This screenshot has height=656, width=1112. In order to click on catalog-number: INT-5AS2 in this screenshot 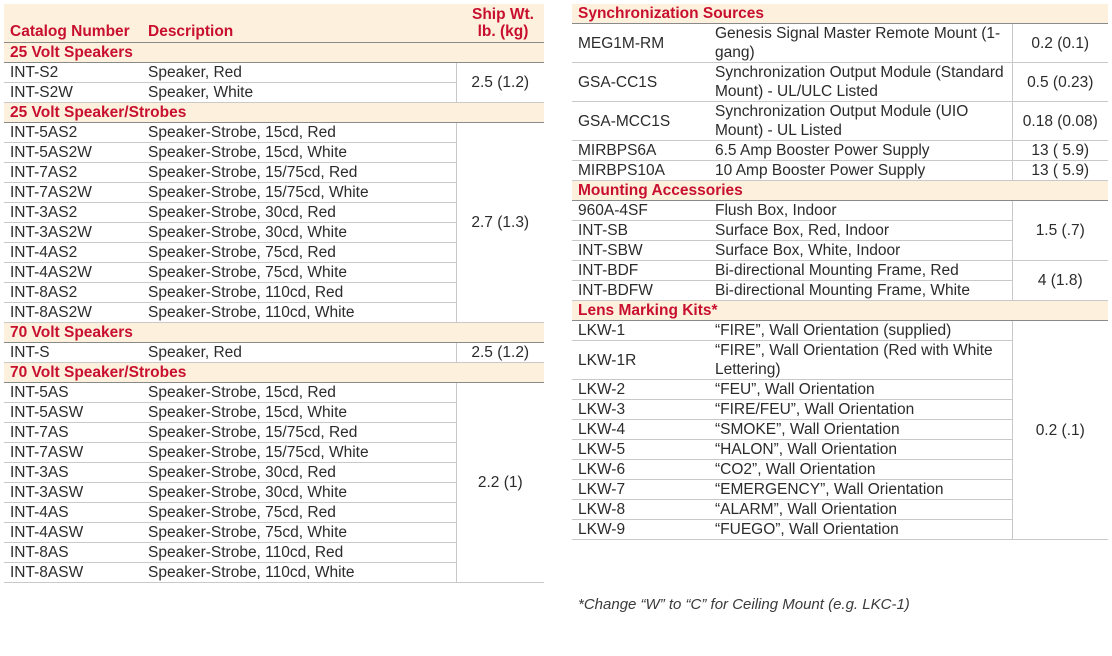, I will do `click(73, 132)`.